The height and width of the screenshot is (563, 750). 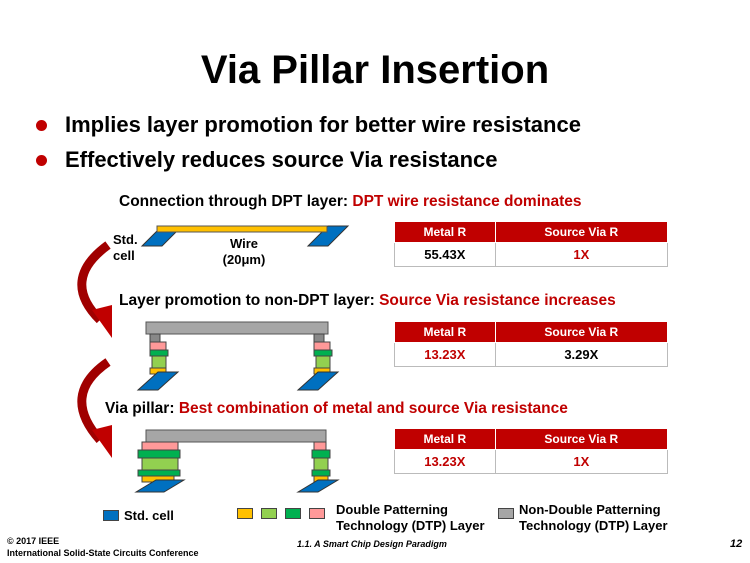 I want to click on legend-dpt: Double Patterning Technology (DTP) Layer, so click(x=410, y=517).